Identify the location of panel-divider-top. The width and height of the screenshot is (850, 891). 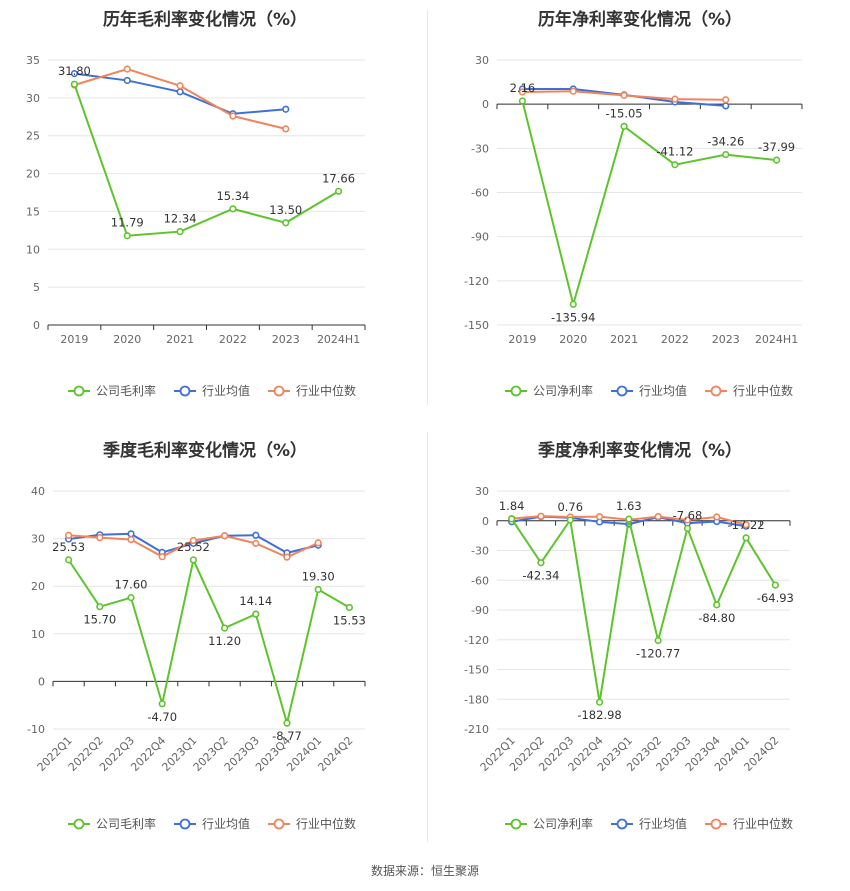
(427, 207).